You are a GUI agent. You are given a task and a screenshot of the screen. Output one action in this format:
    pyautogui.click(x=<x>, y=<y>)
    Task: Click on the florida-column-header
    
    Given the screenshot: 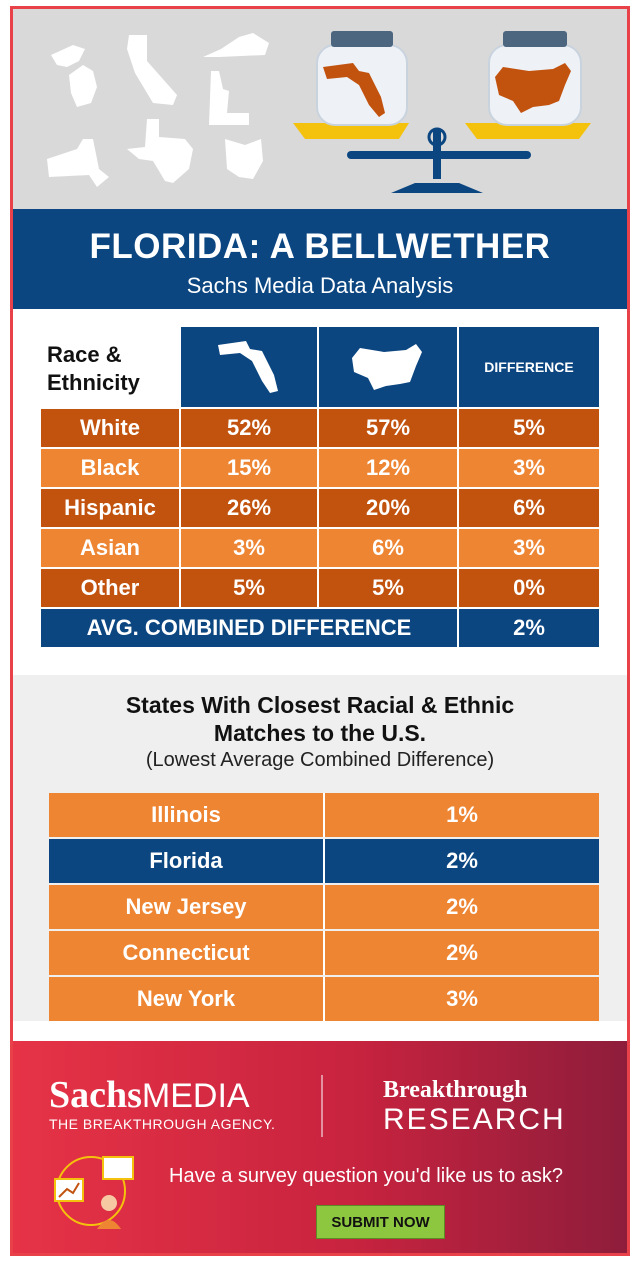 What is the action you would take?
    pyautogui.click(x=249, y=367)
    